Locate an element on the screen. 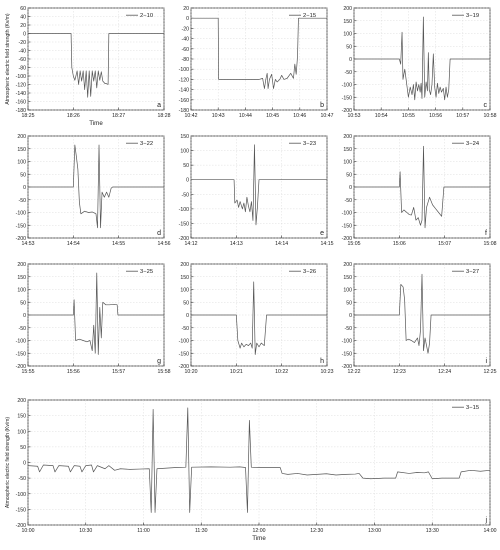 This screenshot has height=550, width=500. y-tick-label: -140 is located at coordinates (184, 91).